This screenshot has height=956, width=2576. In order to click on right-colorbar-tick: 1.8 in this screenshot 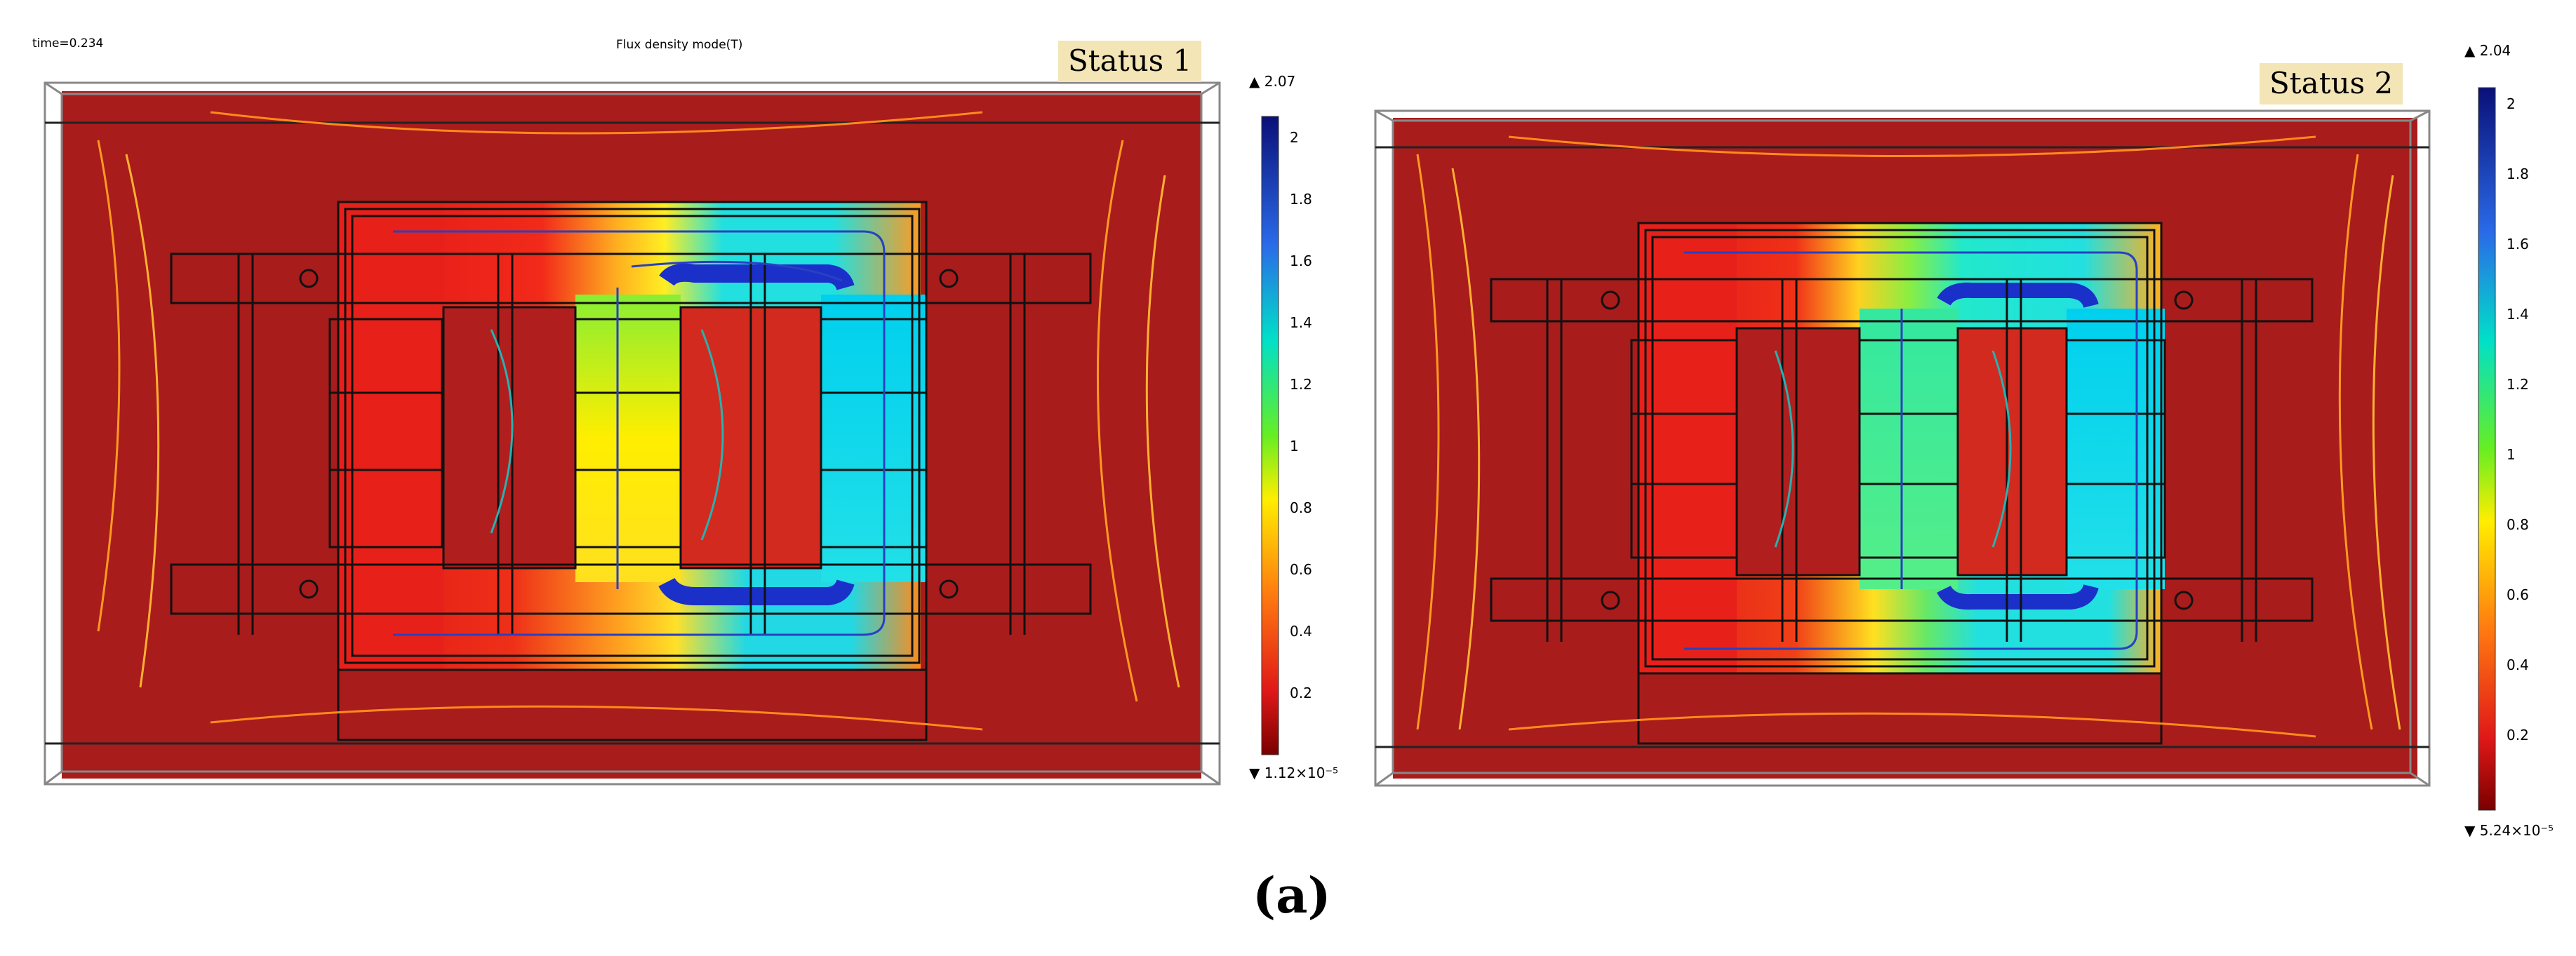, I will do `click(2518, 174)`.